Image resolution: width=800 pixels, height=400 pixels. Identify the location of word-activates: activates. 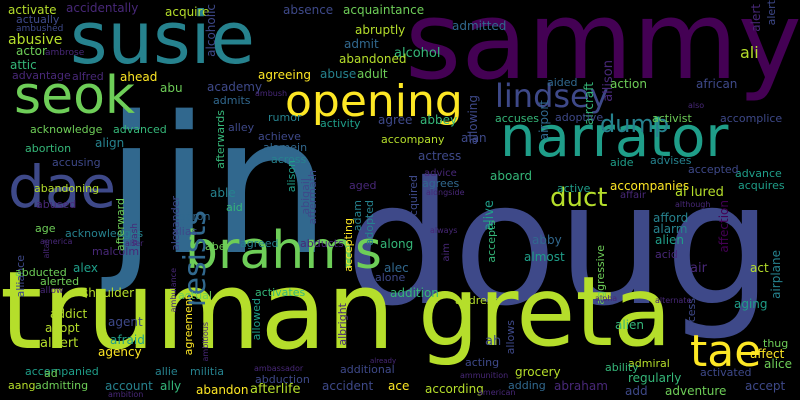
(280, 292).